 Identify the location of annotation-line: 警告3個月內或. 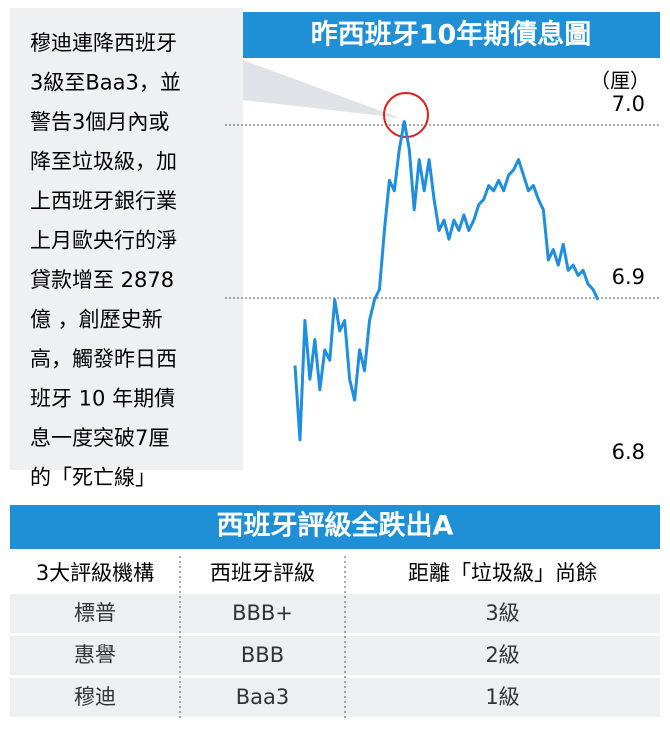
(99, 122).